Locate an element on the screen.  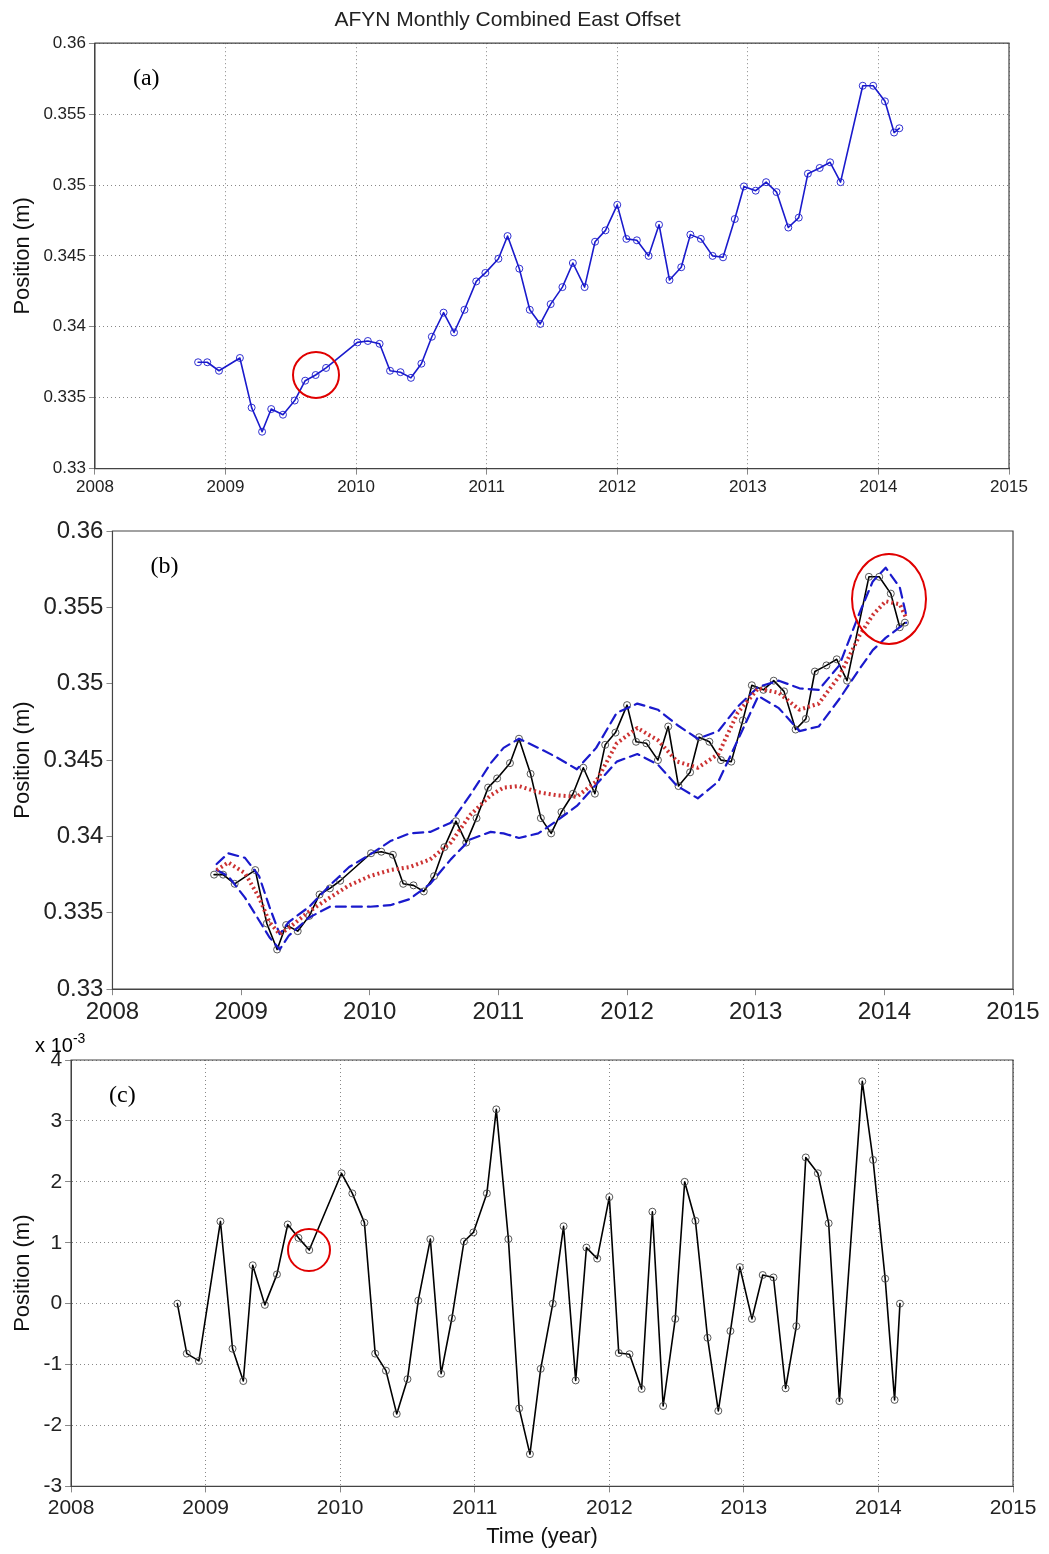
x-axis-title: Time (year) is located at coordinates (542, 1535).